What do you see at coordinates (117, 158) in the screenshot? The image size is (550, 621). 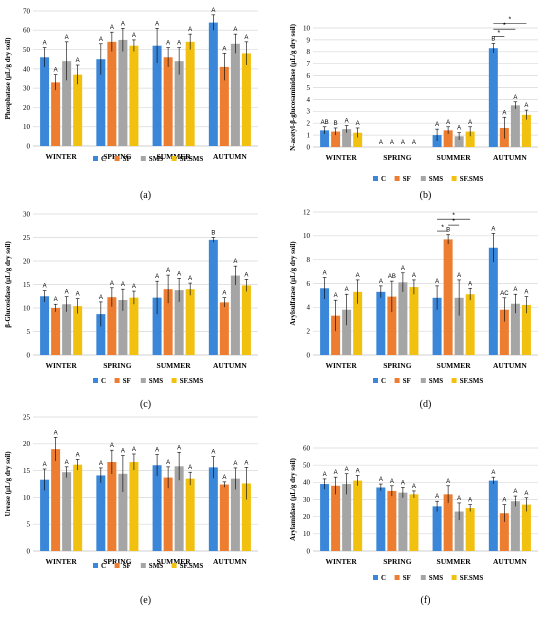 I see `legend-swatch-sf` at bounding box center [117, 158].